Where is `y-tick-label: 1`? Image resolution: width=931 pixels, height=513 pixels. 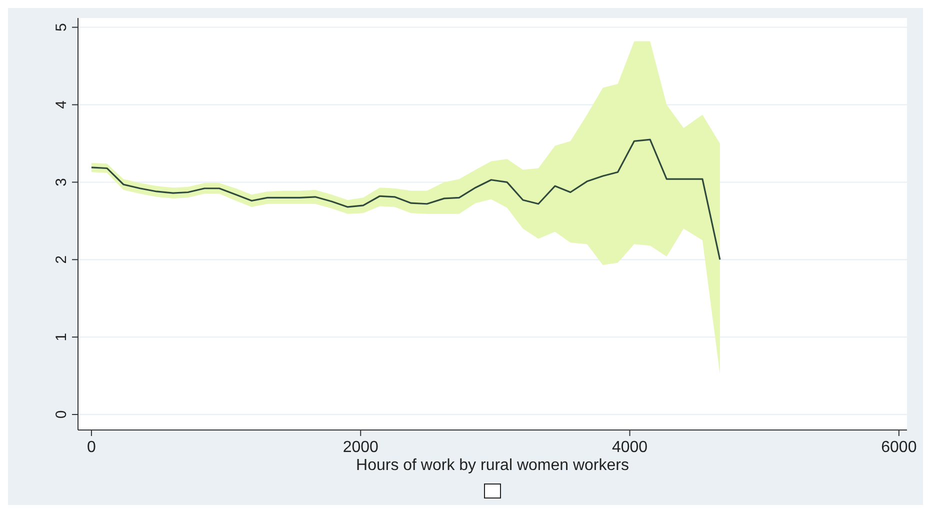
y-tick-label: 1 is located at coordinates (61, 337).